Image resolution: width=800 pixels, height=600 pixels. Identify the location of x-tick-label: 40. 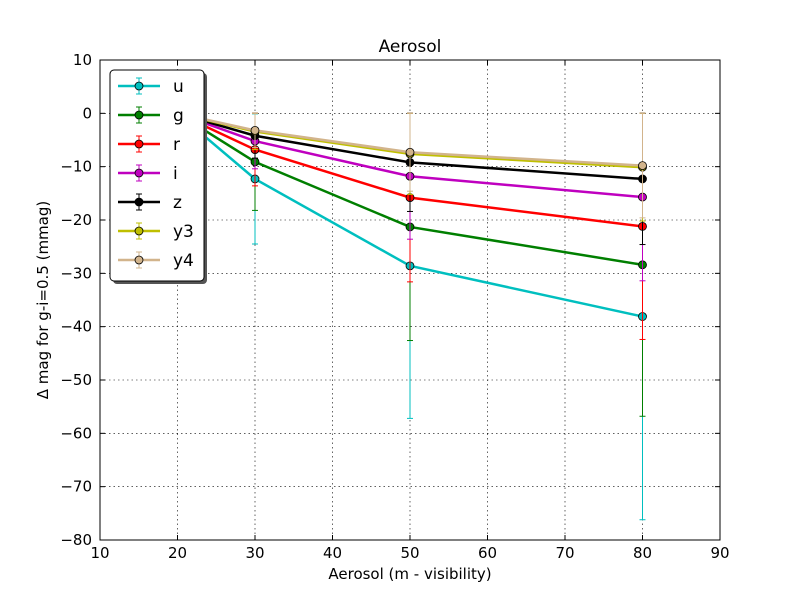
(332, 553).